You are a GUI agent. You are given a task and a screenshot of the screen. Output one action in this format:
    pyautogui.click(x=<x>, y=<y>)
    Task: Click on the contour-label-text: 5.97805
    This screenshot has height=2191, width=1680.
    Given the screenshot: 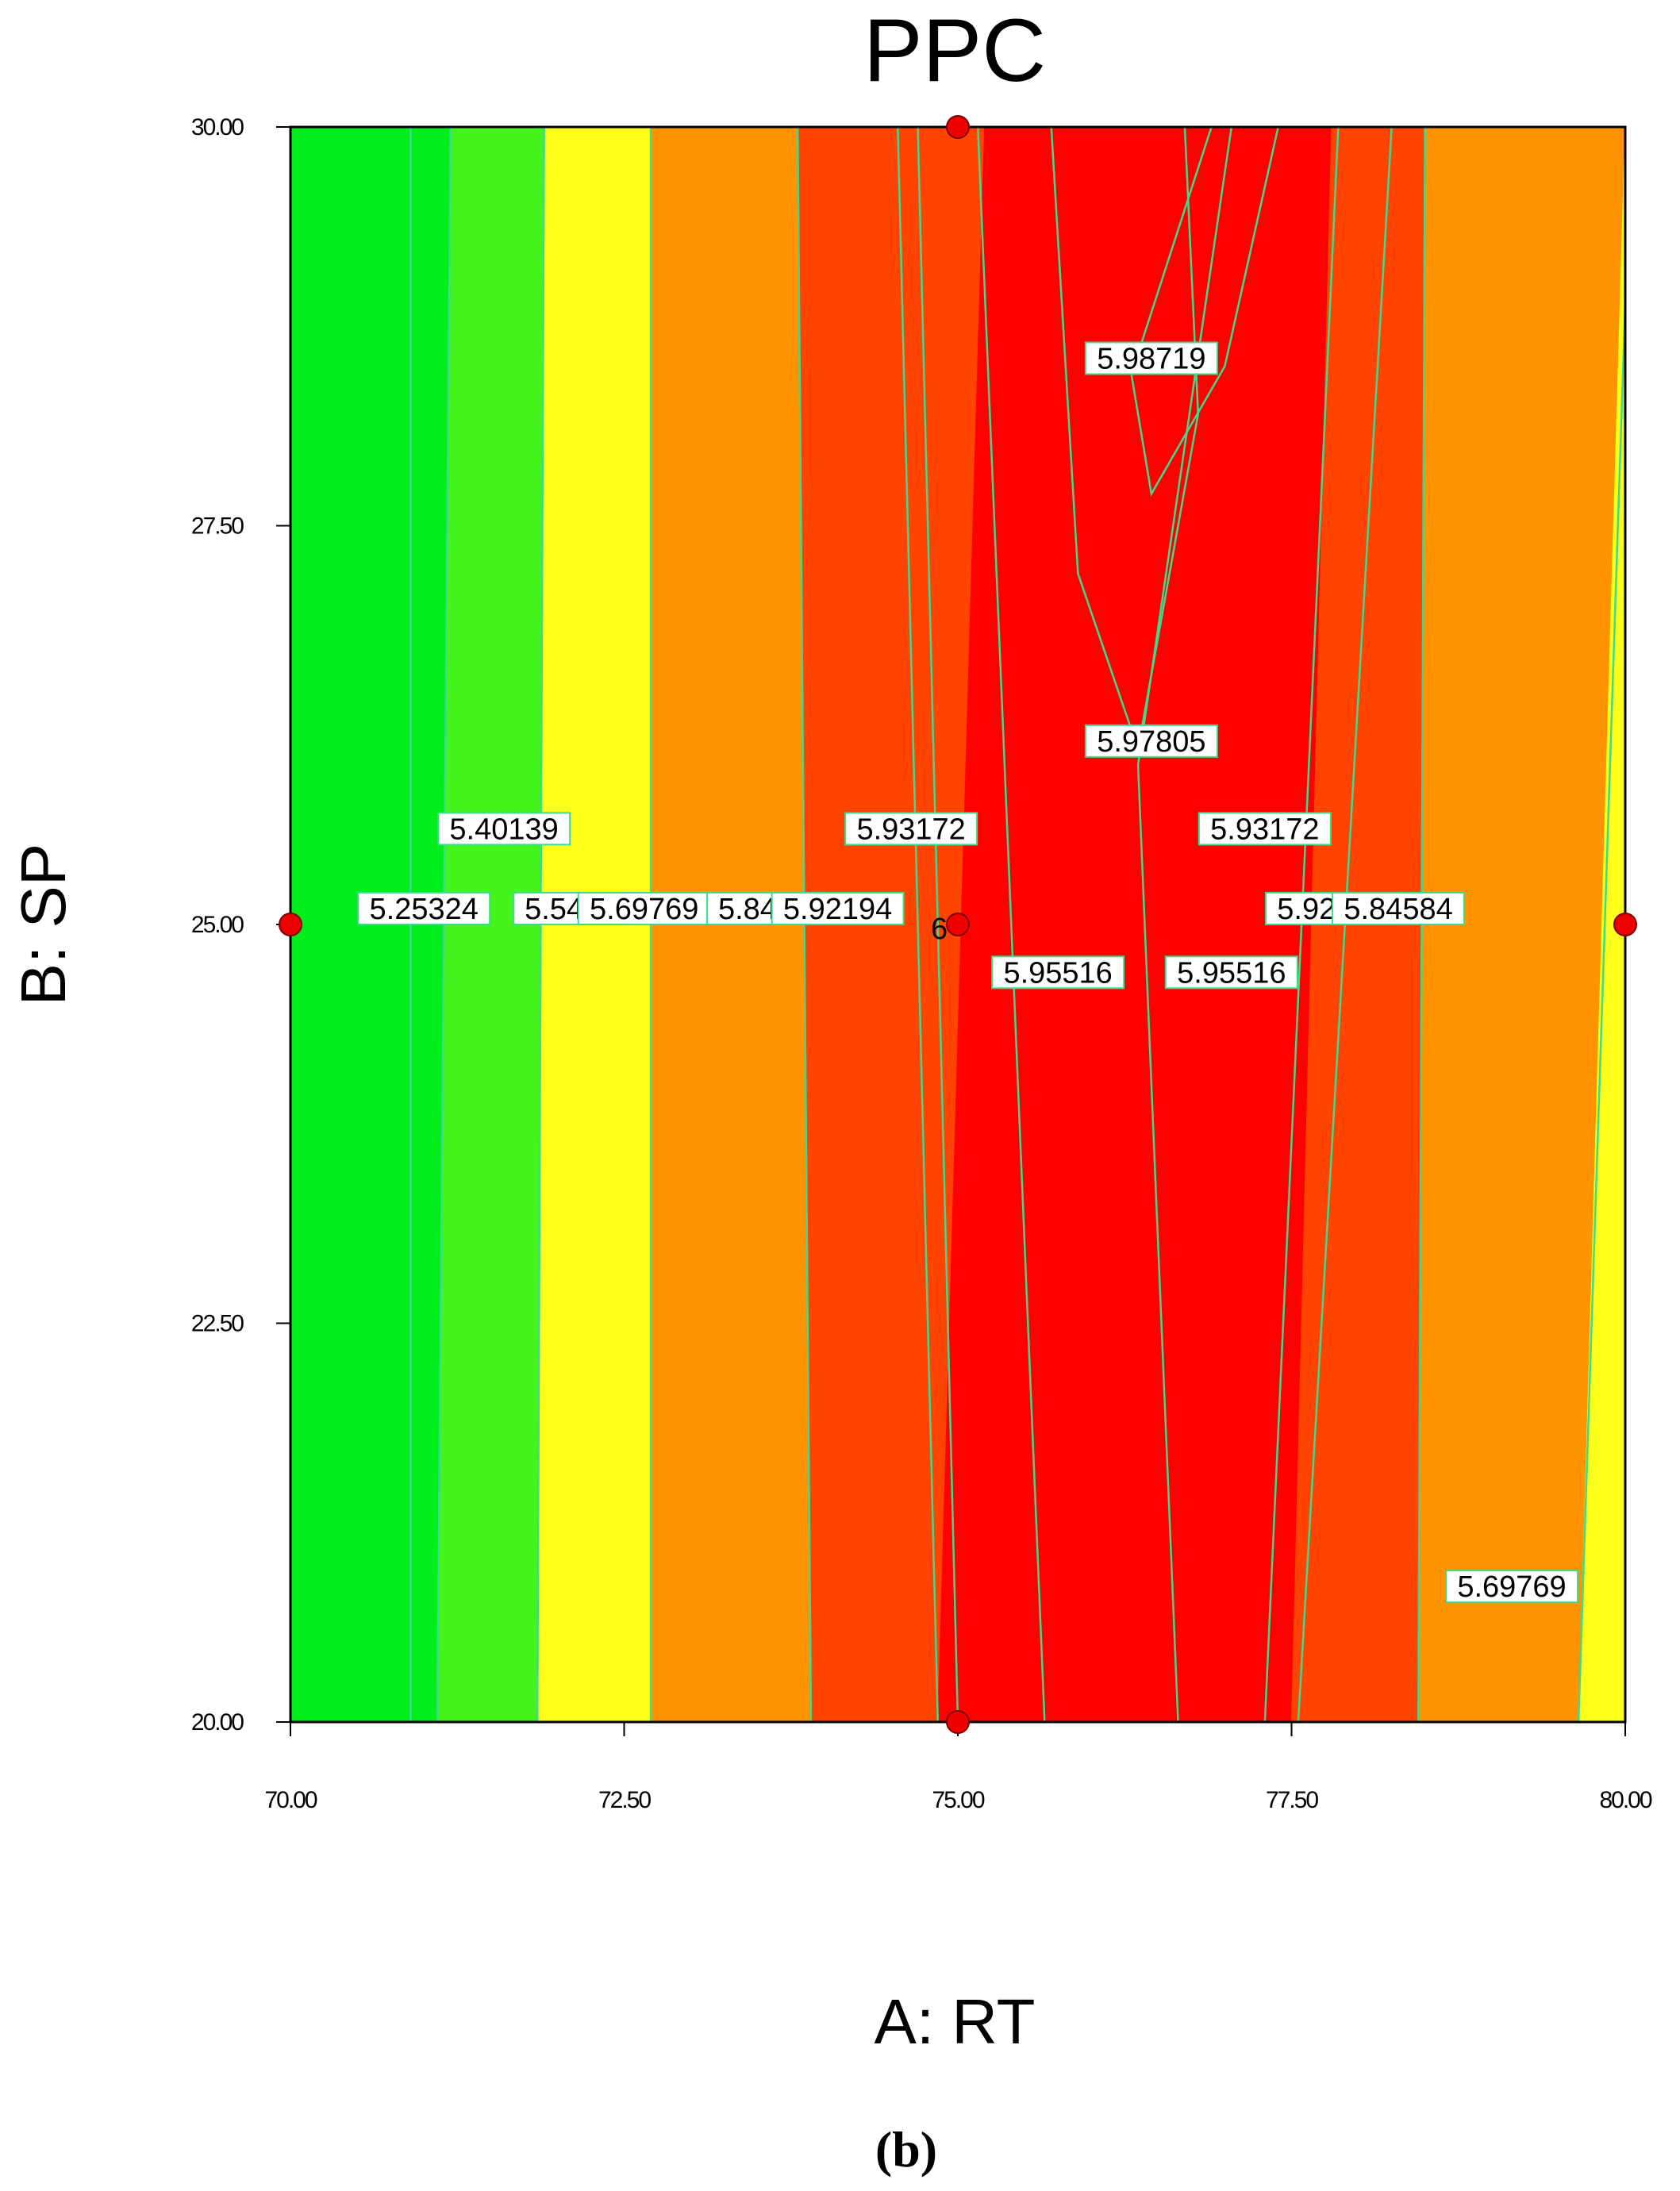 What is the action you would take?
    pyautogui.click(x=1151, y=742)
    